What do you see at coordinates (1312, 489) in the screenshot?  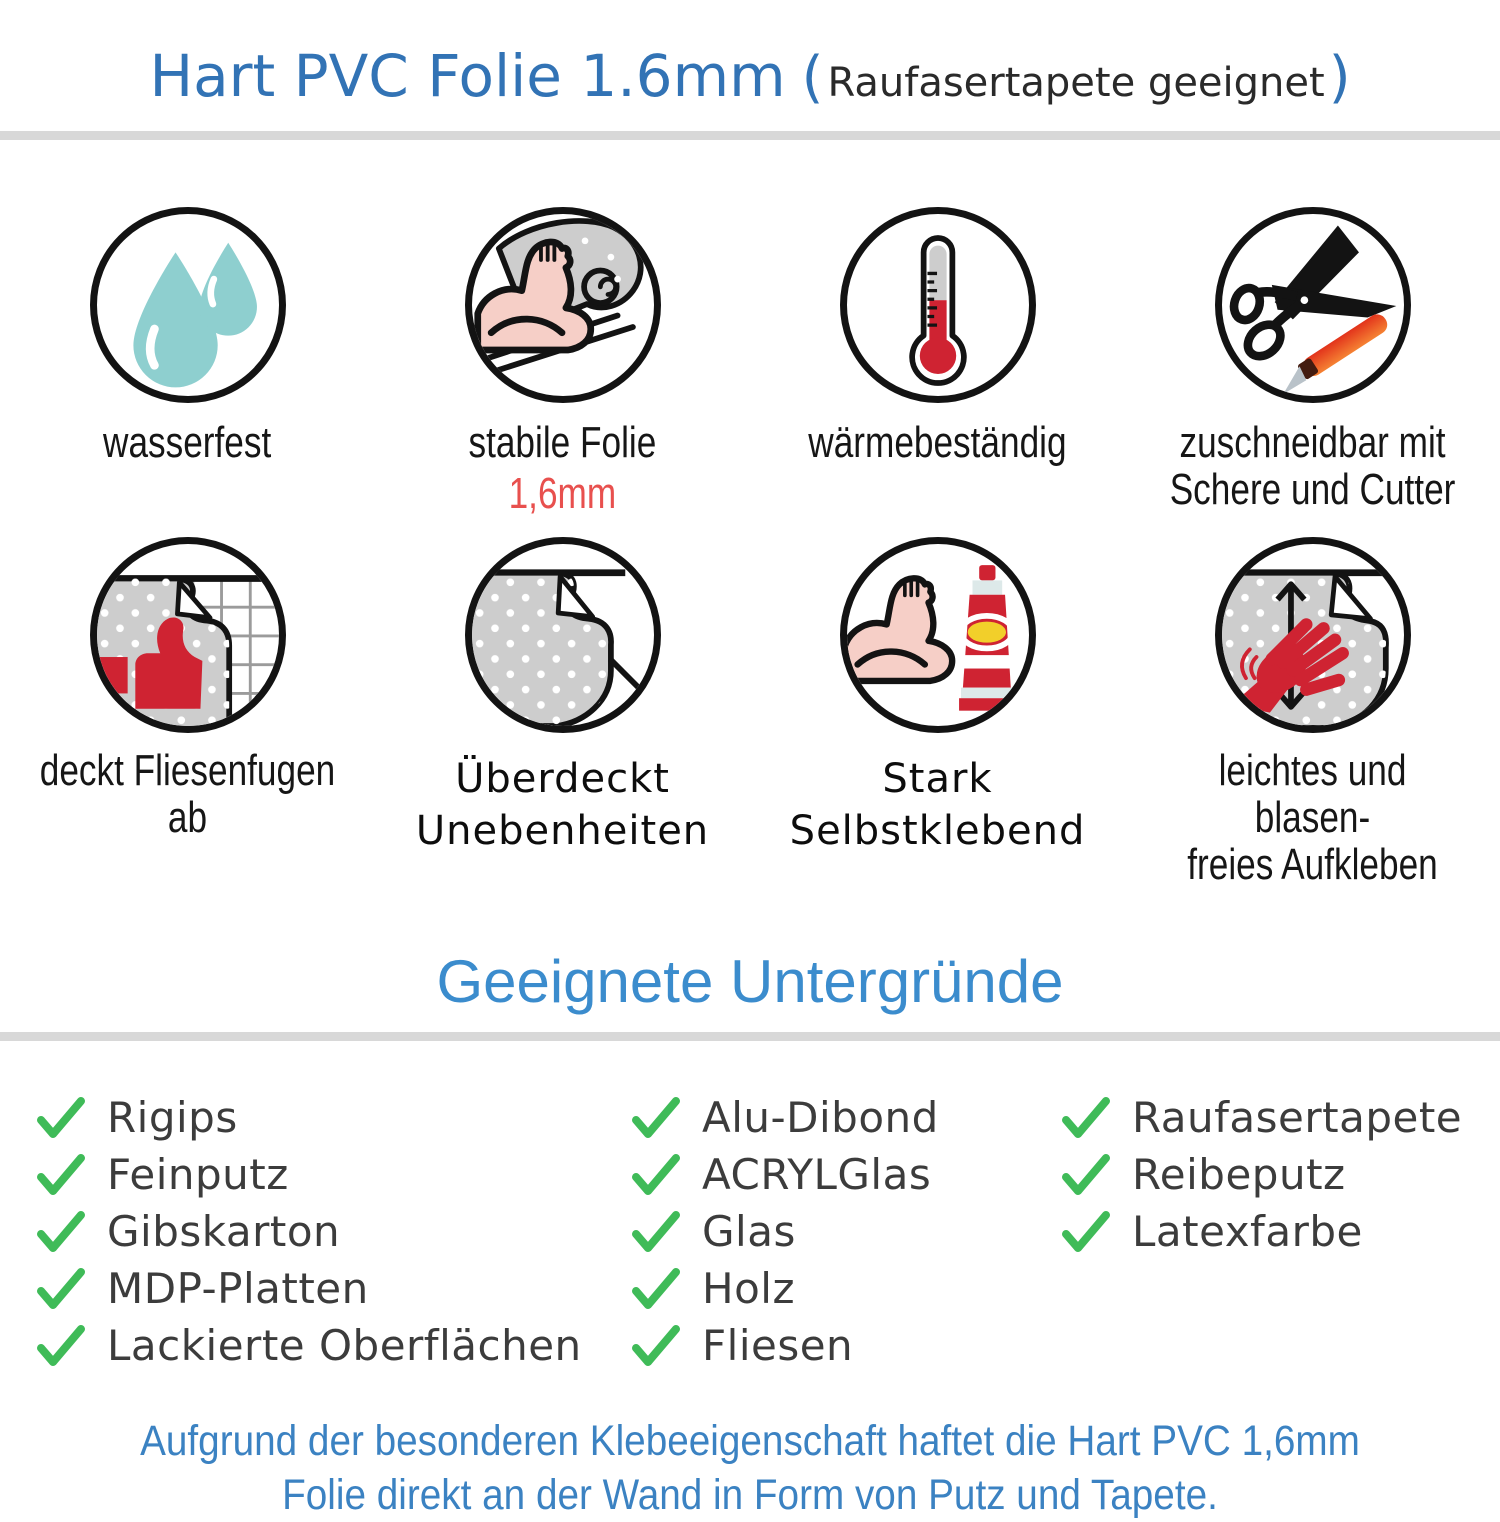 I see `feature-caption-line: Schere und Cutter` at bounding box center [1312, 489].